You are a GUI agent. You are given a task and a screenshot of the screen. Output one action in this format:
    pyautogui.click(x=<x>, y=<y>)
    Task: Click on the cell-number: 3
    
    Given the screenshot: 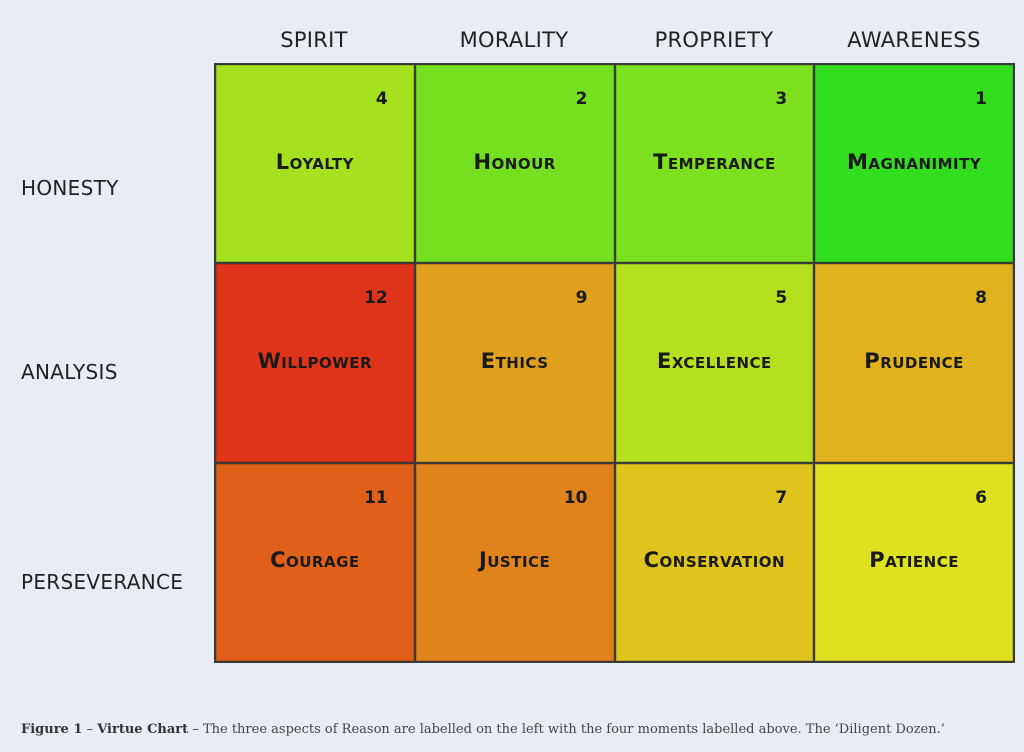 What is the action you would take?
    pyautogui.click(x=781, y=99)
    